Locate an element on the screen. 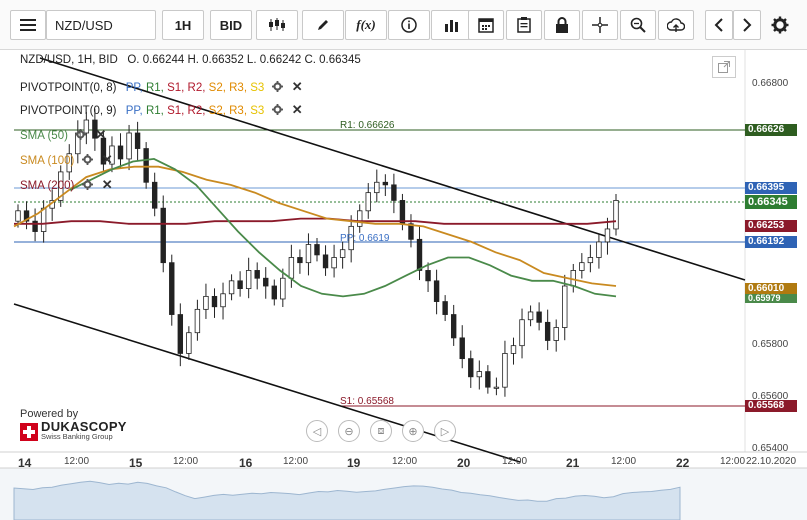  candlestick-icon is located at coordinates (277, 24).